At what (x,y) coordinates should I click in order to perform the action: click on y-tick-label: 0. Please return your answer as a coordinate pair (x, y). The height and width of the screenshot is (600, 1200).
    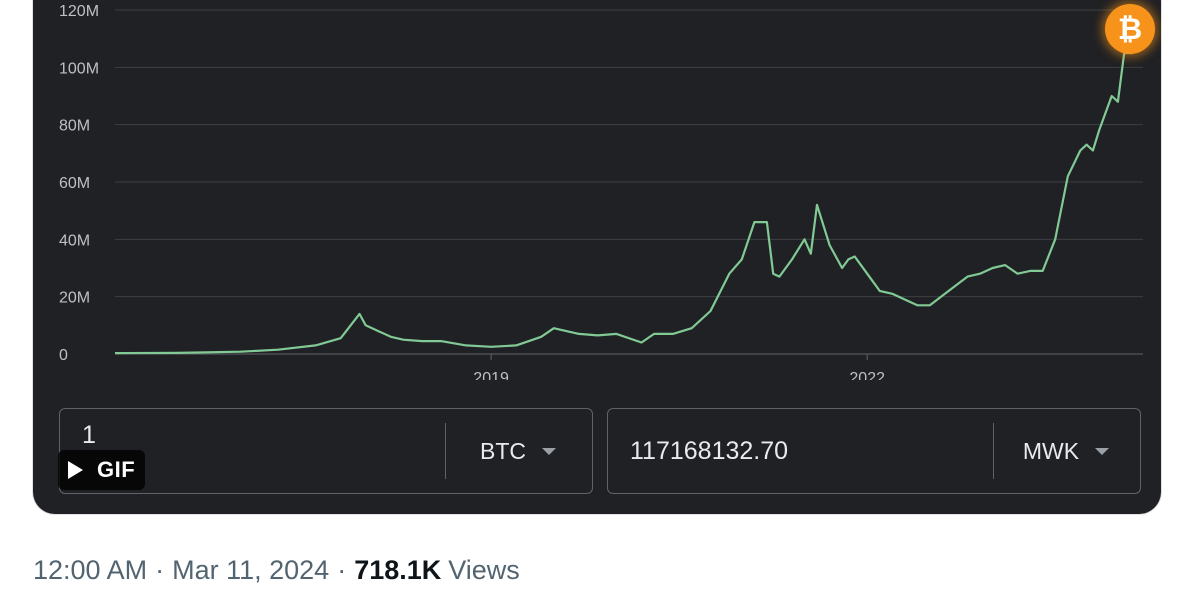
    Looking at the image, I should click on (63, 355).